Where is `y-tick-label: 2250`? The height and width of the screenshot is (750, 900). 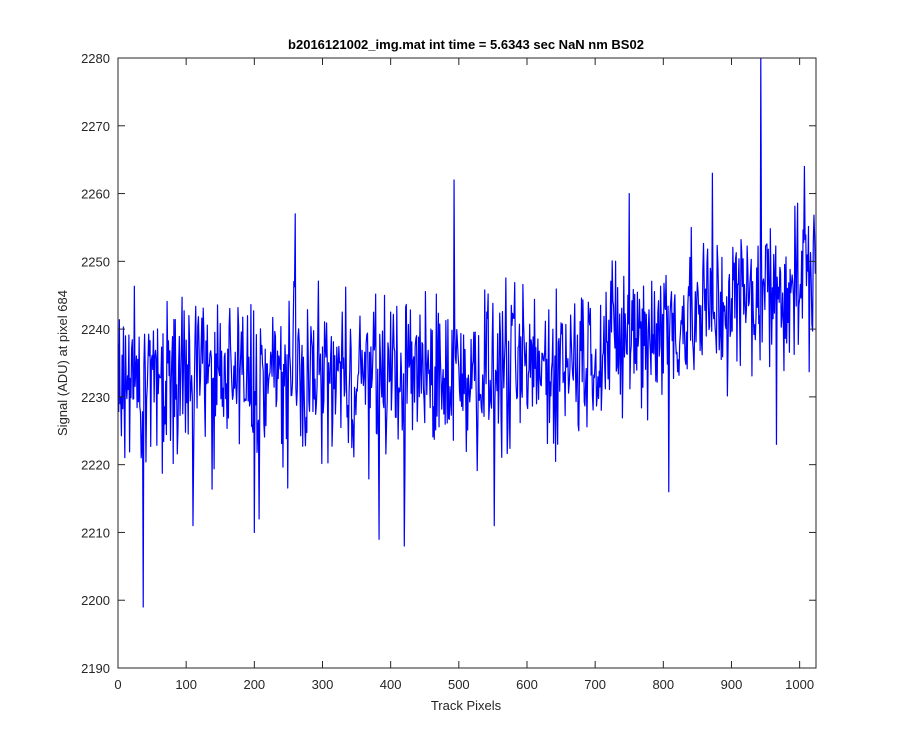 y-tick-label: 2250 is located at coordinates (95, 261).